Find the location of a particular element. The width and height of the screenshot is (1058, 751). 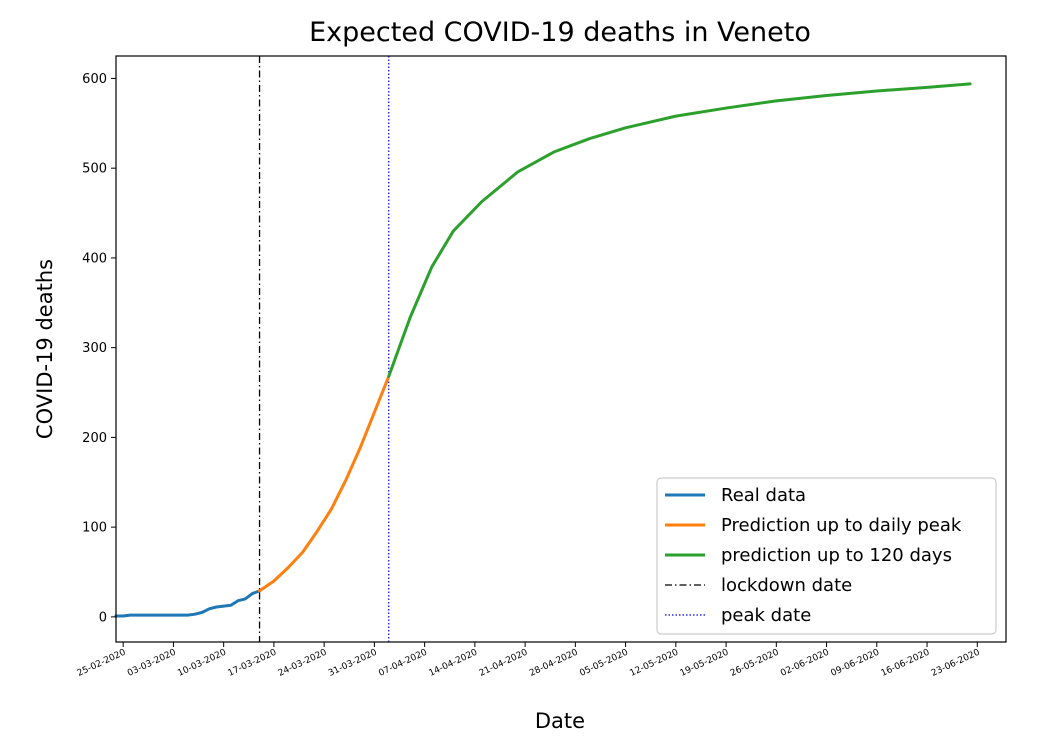

y-tick-label: 0 is located at coordinates (103, 617).